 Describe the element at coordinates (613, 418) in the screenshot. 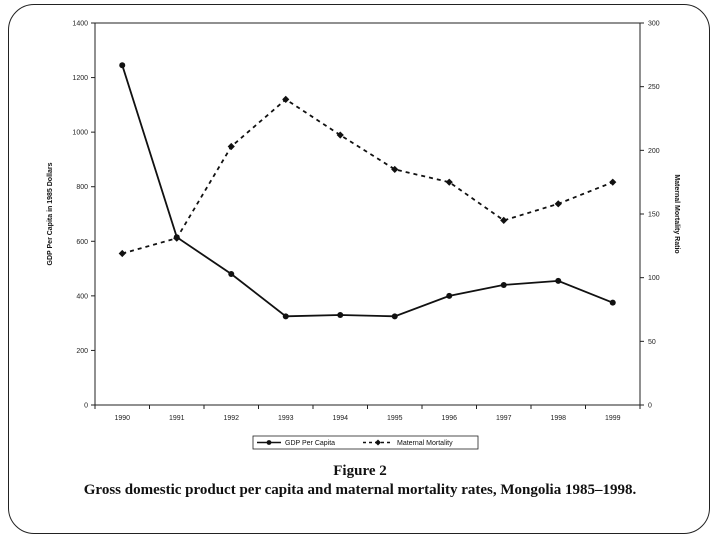

I see `x-tick-label: 1999` at that location.